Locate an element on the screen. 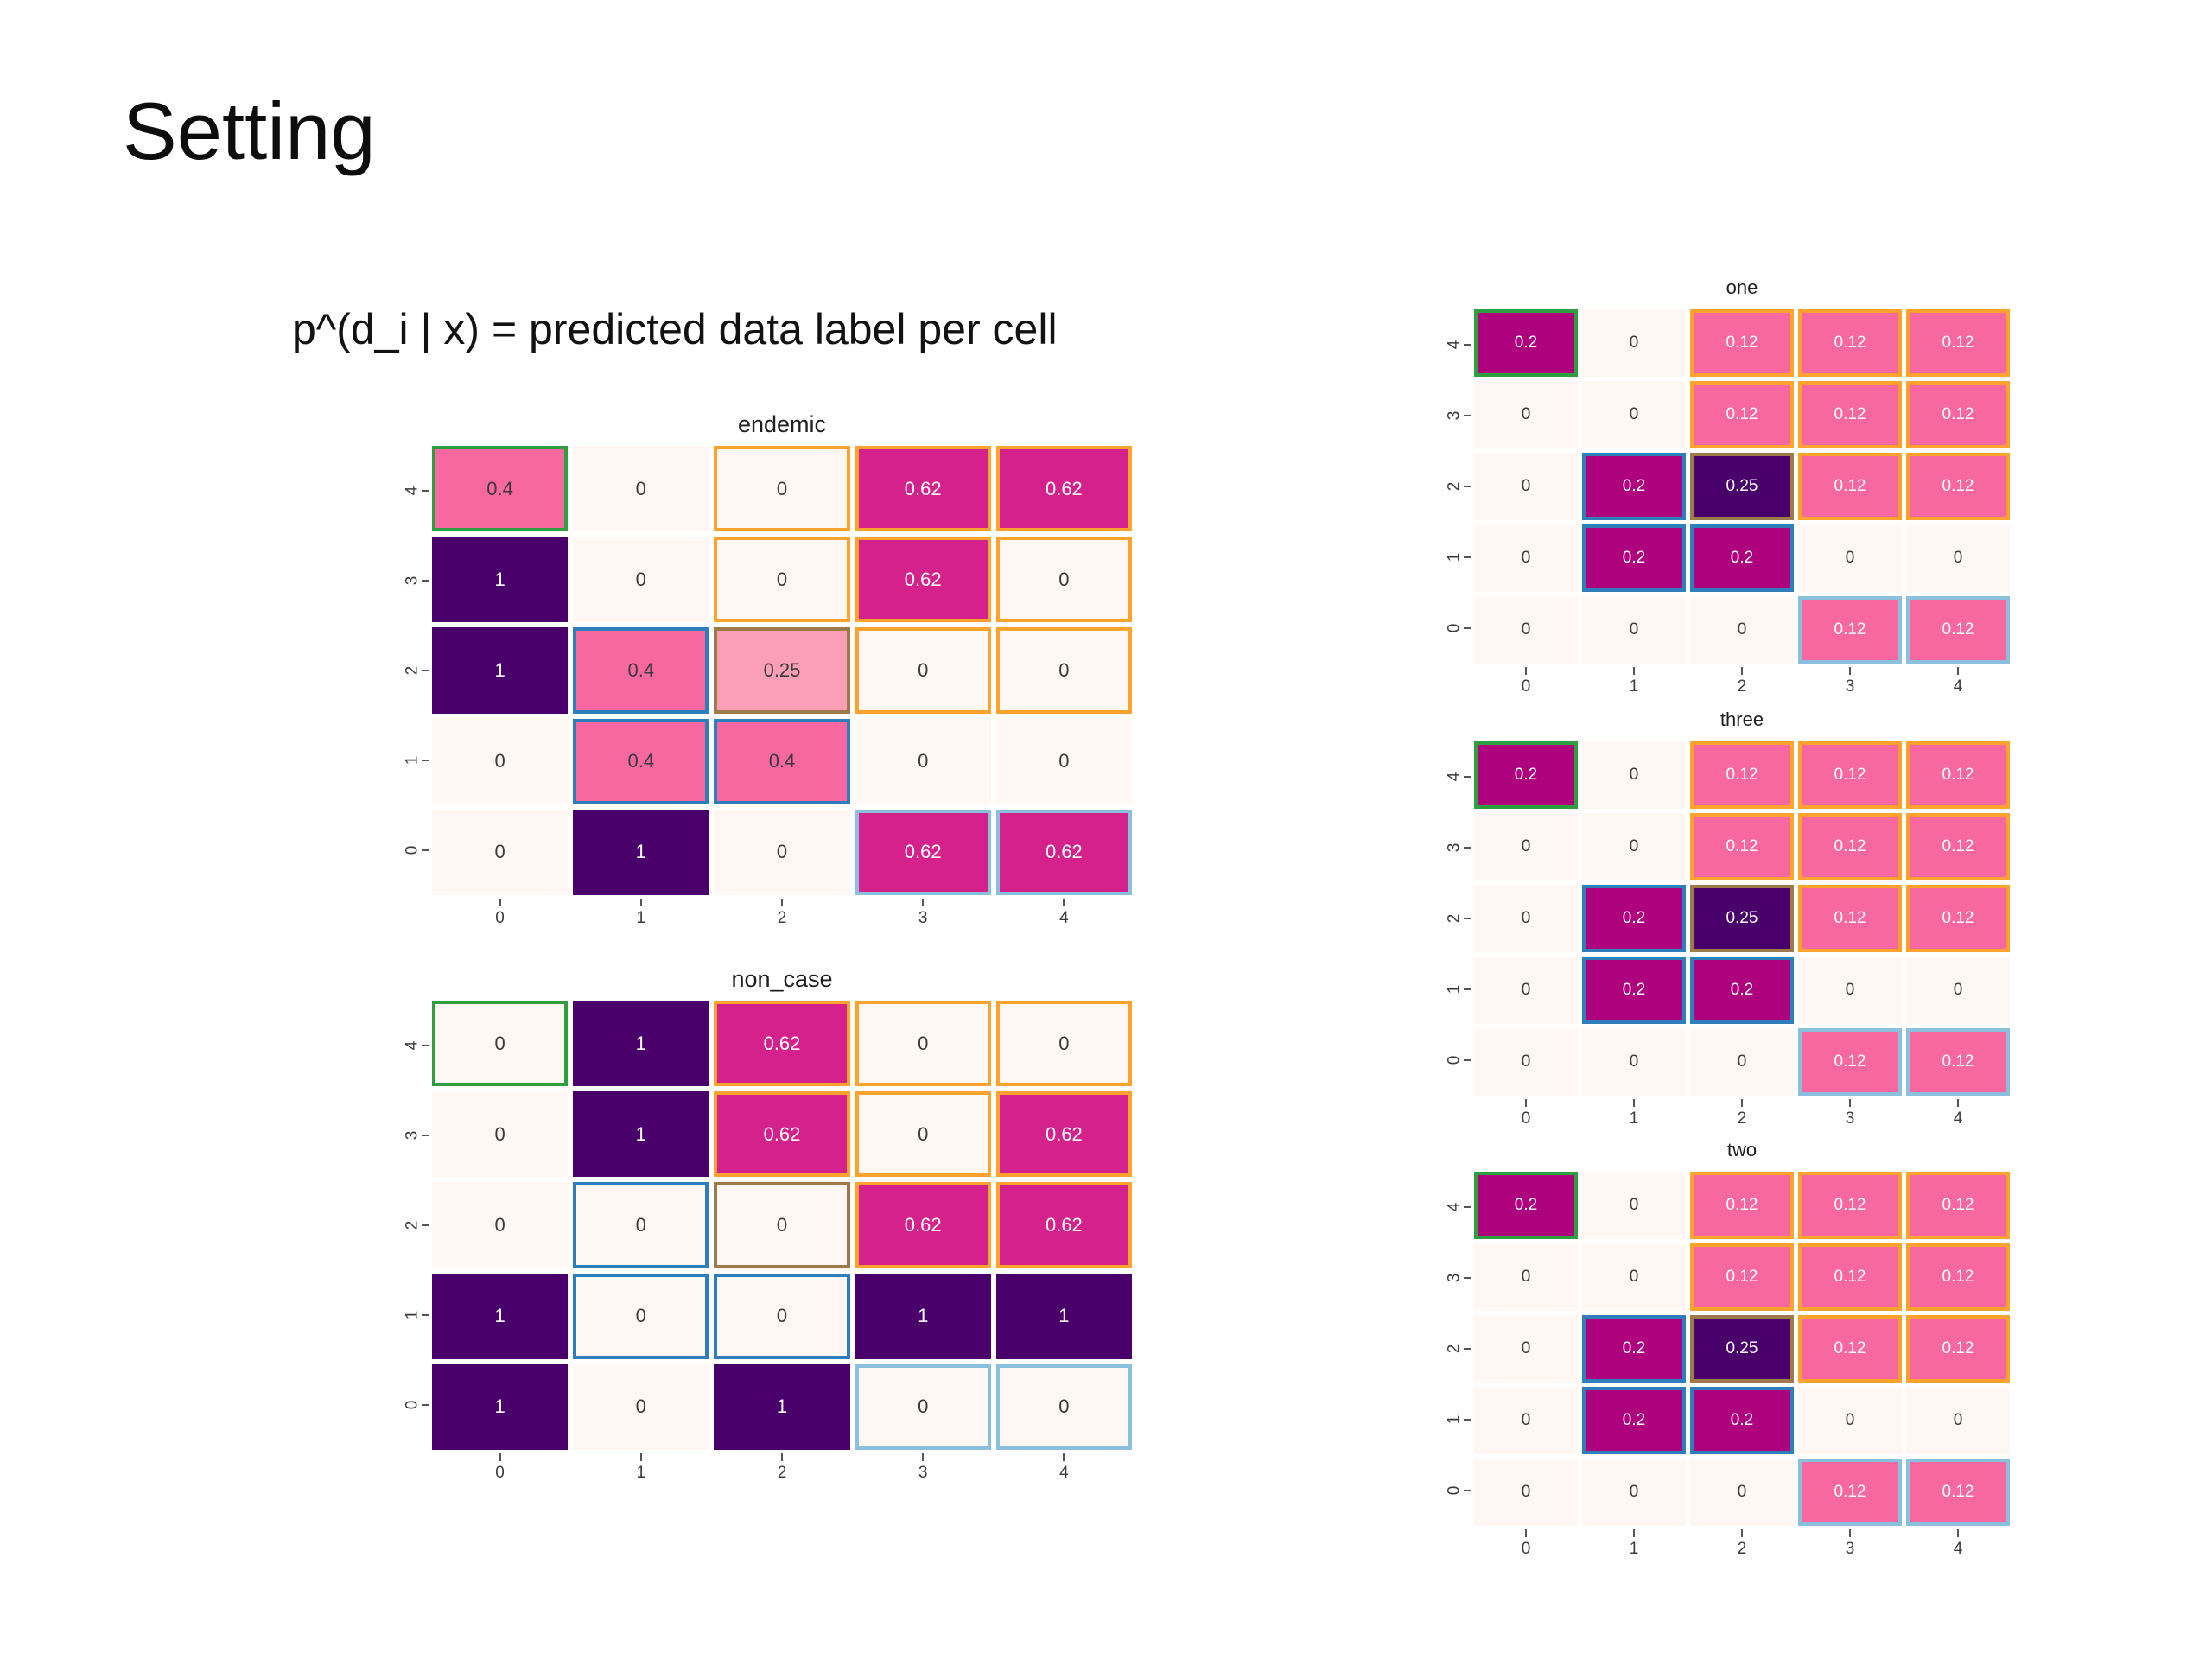 The height and width of the screenshot is (1659, 2212). x-tick-label: 2 is located at coordinates (1742, 681).